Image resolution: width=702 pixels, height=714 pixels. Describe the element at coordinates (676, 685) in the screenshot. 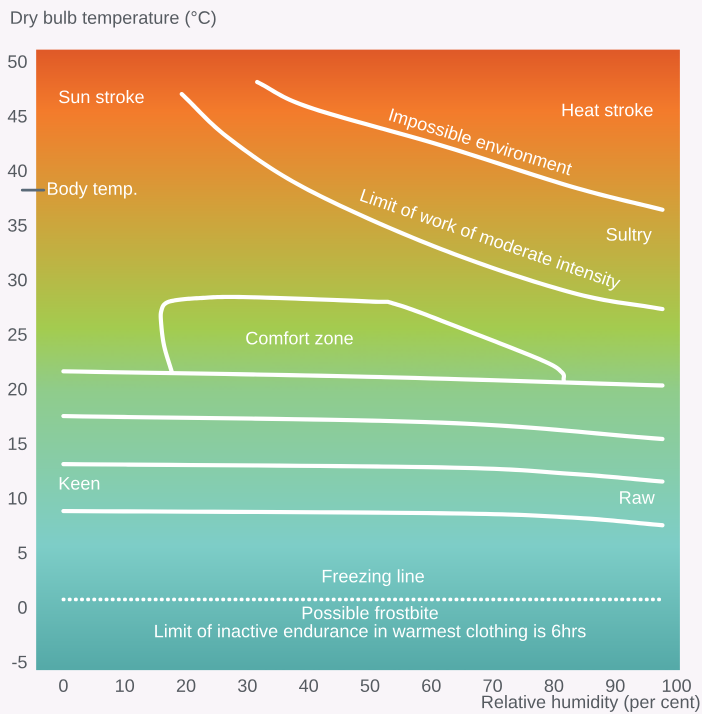

I see `x-tick-label: 100` at that location.